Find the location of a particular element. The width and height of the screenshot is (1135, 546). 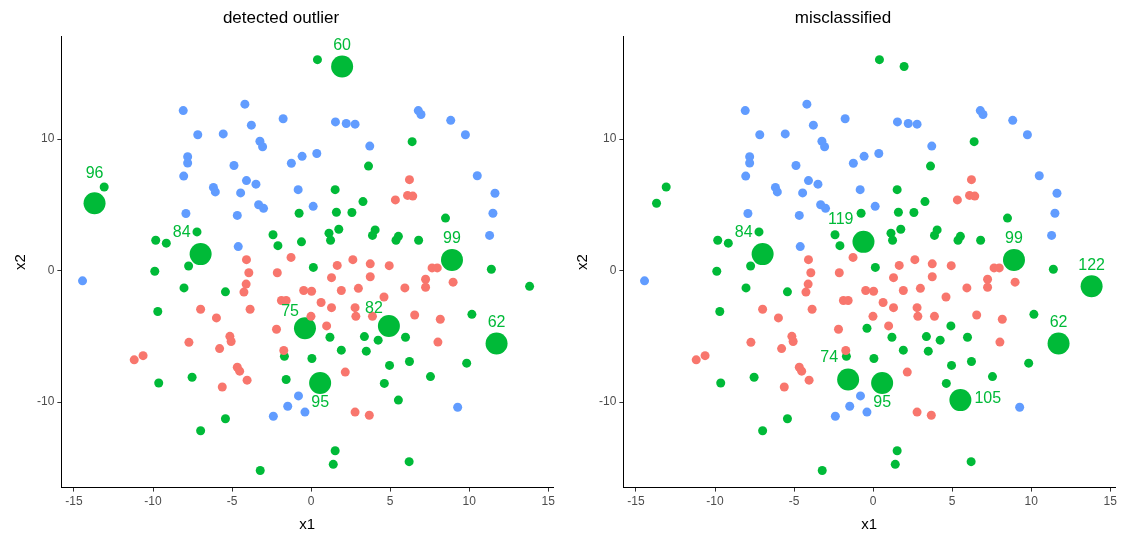

y-tick-label: -10 is located at coordinates (608, 401).